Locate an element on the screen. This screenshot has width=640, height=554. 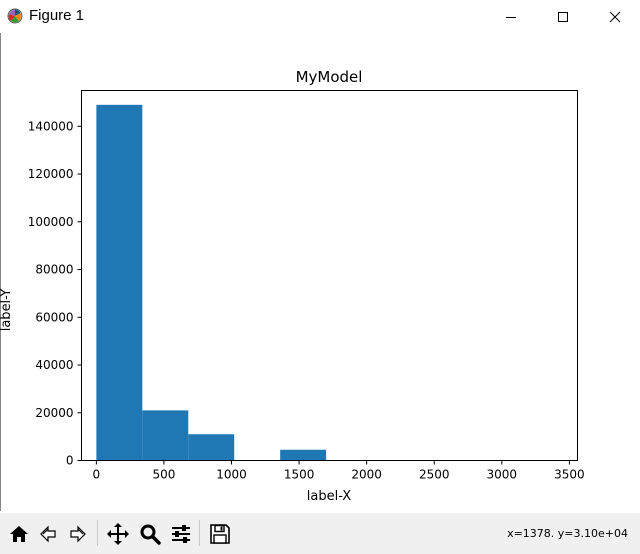
pan-icon is located at coordinates (117, 533).